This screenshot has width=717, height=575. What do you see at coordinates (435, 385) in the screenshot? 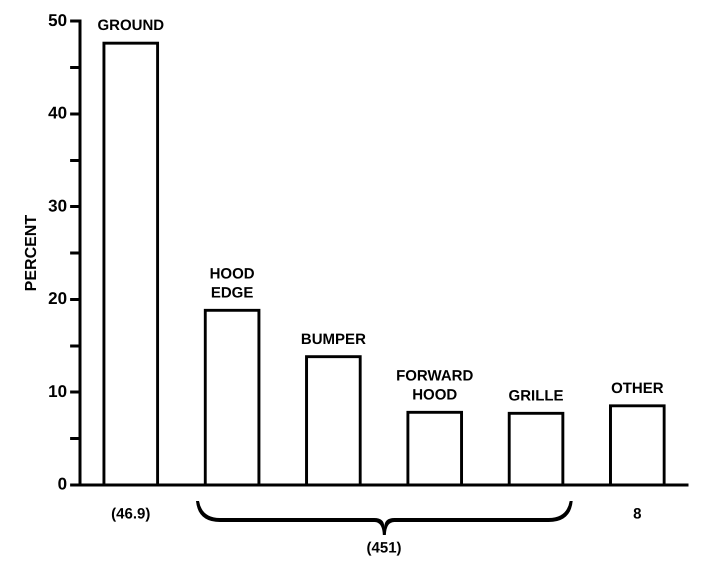
I see `x-tick-label: FORWARD HOOD` at bounding box center [435, 385].